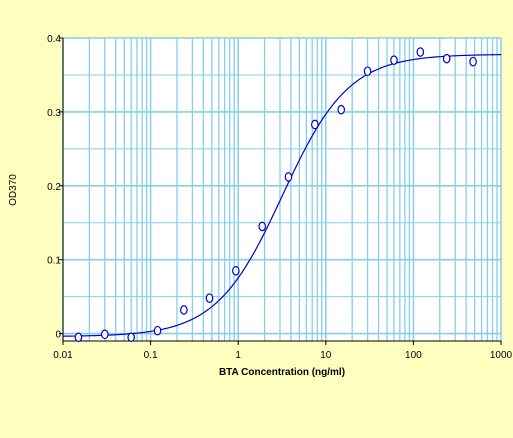  I want to click on y-axis-label: OD370, so click(13, 190).